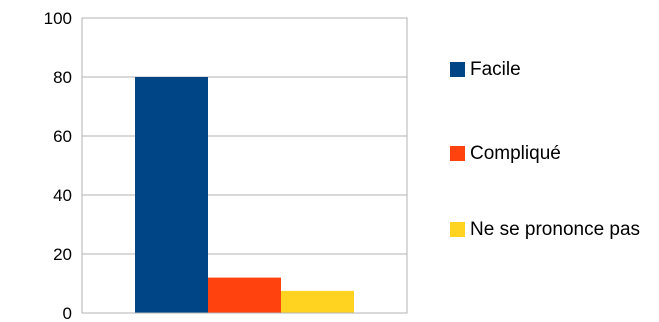 Image resolution: width=659 pixels, height=322 pixels. What do you see at coordinates (67, 313) in the screenshot?
I see `y-tick-label: 0` at bounding box center [67, 313].